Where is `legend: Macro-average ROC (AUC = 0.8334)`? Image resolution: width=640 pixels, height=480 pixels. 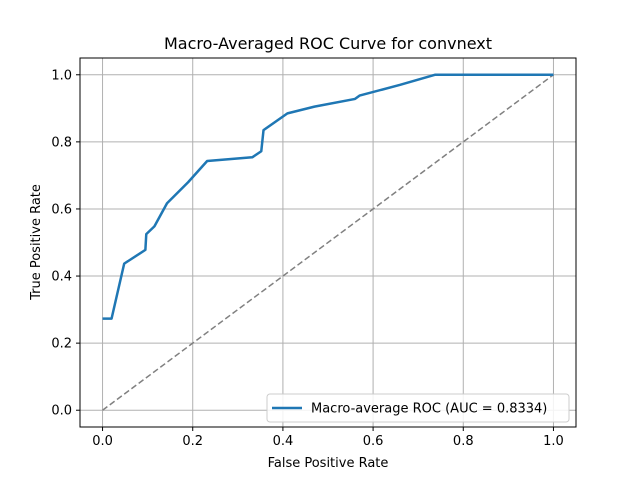 legend: Macro-average ROC (AUC = 0.8334) is located at coordinates (418, 408).